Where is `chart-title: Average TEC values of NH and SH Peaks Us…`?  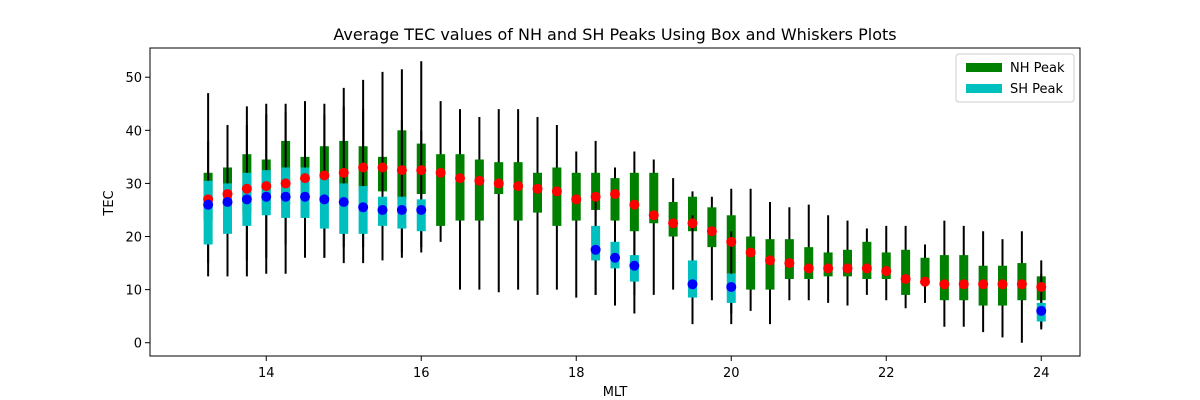
chart-title: Average TEC values of NH and SH Peaks Us… is located at coordinates (614, 34).